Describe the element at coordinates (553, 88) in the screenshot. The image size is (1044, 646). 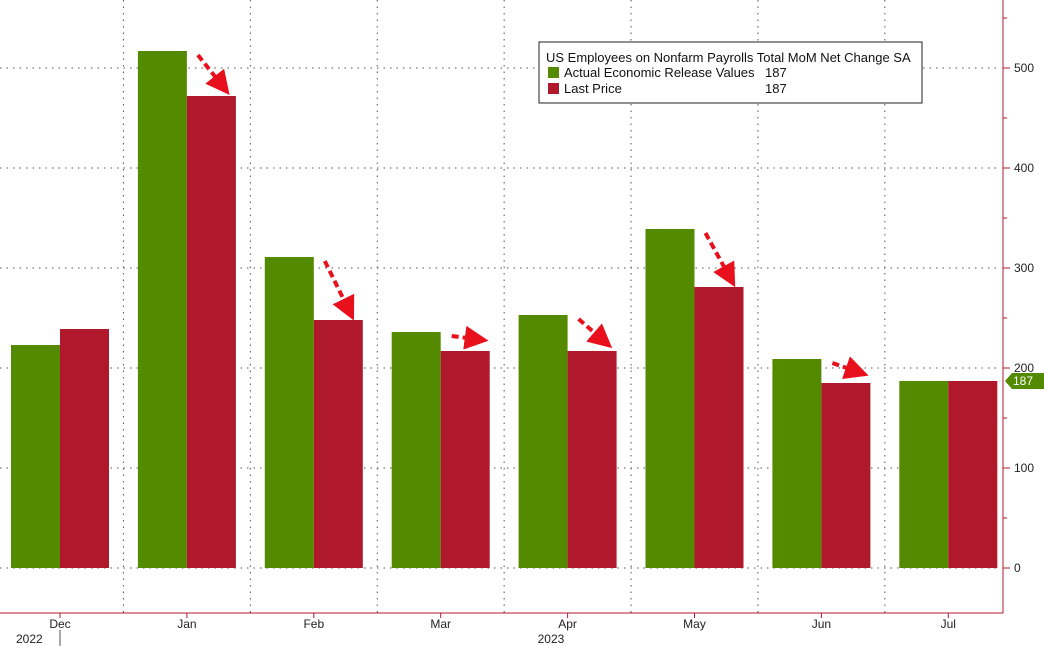
I see `legend-swatch-last-price` at that location.